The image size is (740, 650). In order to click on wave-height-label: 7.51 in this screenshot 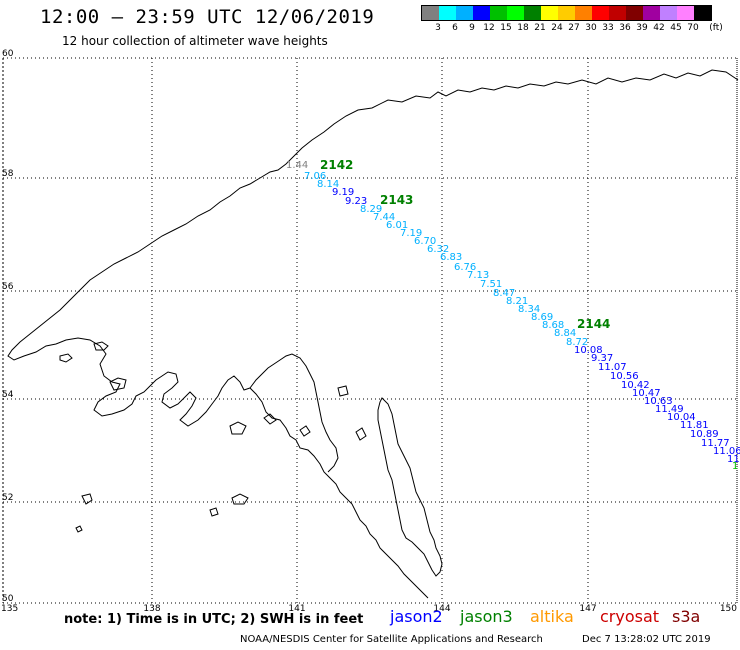, I will do `click(491, 284)`.